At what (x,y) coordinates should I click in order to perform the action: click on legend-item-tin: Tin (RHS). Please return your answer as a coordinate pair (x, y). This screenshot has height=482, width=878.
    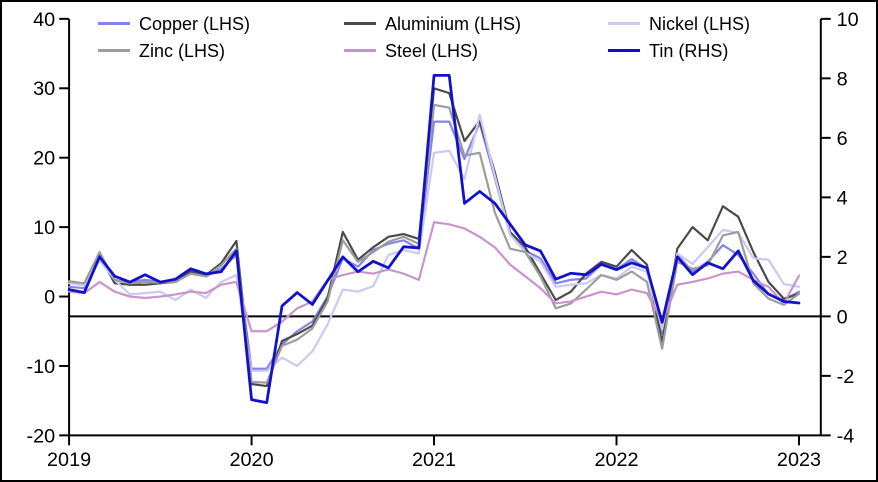
    Looking at the image, I should click on (679, 51).